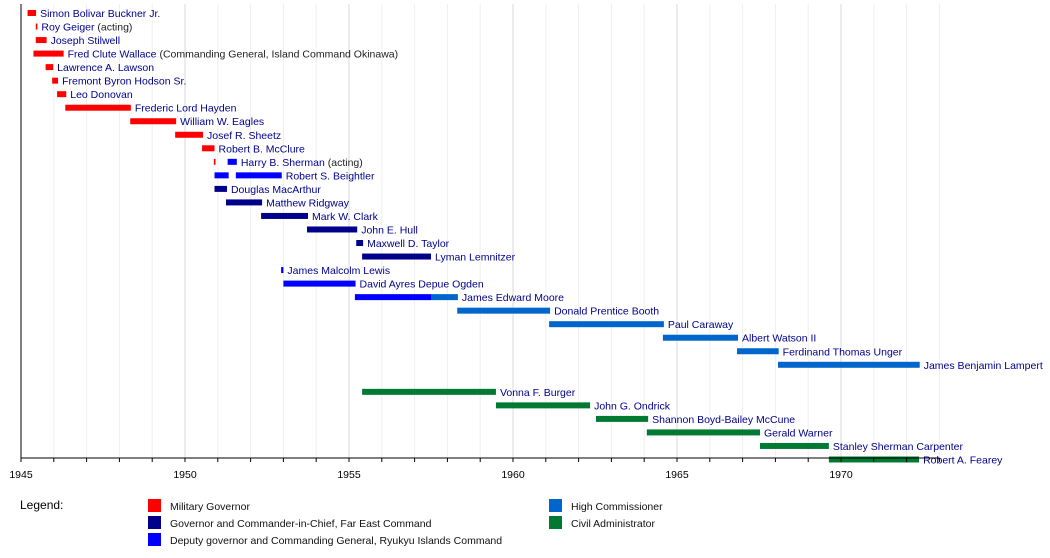 This screenshot has height=558, width=1050. I want to click on x-tick-label: 1945, so click(21, 475).